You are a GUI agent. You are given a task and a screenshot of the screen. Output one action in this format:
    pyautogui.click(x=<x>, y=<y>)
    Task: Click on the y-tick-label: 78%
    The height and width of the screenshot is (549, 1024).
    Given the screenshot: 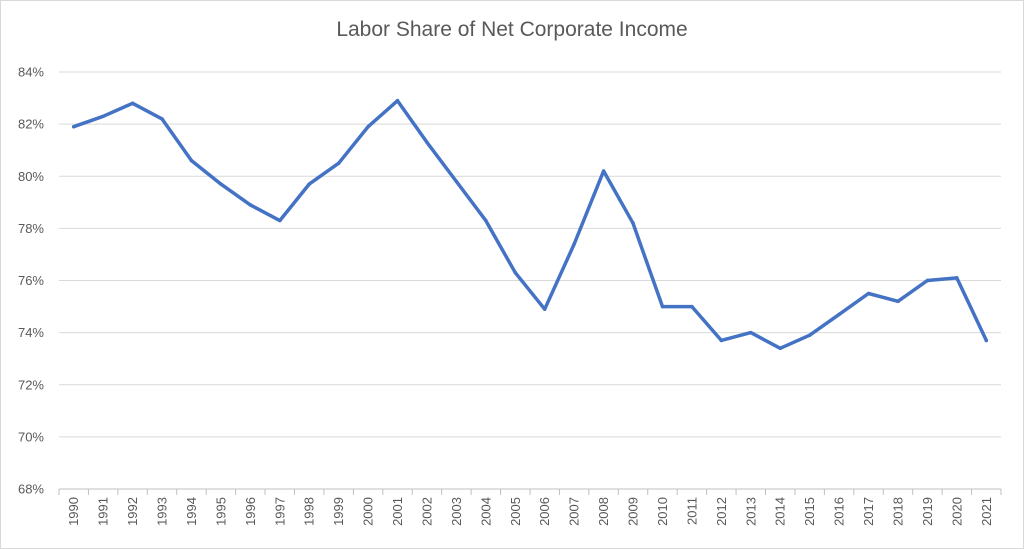 What is the action you would take?
    pyautogui.click(x=31, y=228)
    